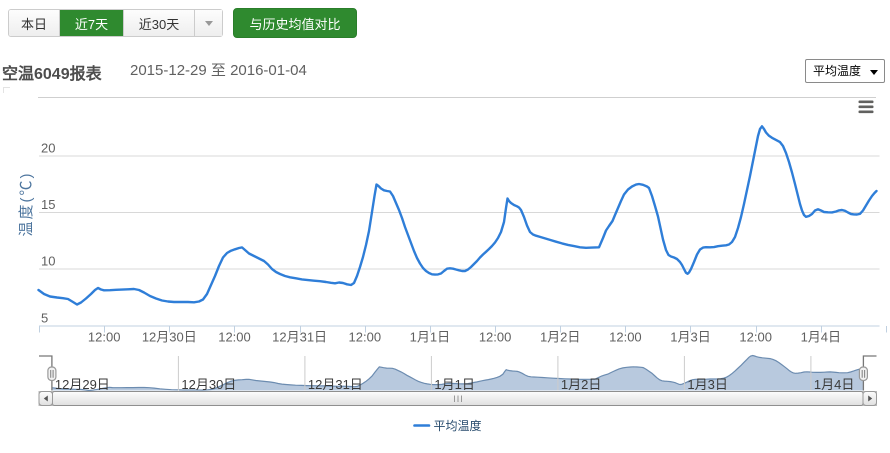  Describe the element at coordinates (48, 148) in the screenshot. I see `svg-text: 20` at that location.